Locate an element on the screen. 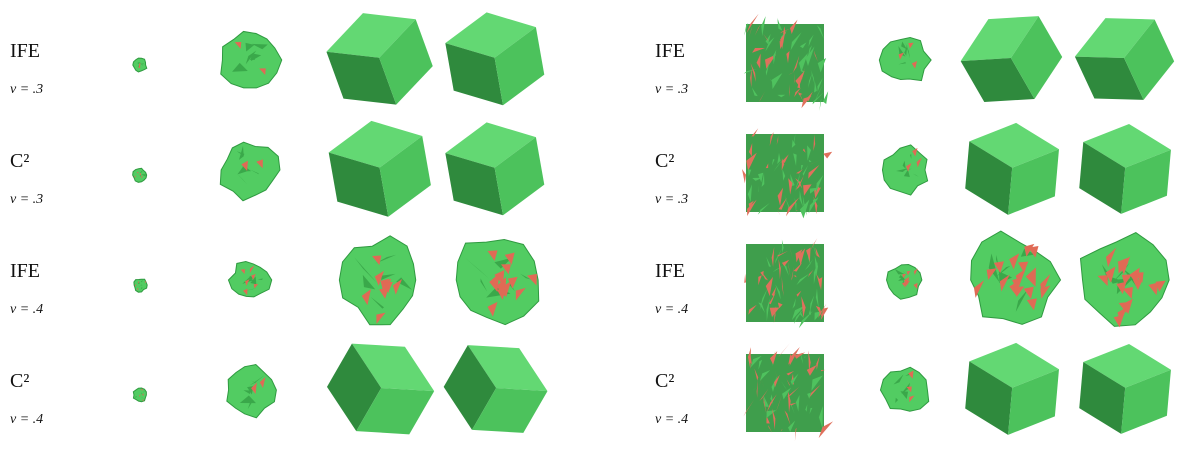 This screenshot has height=450, width=1182. method-label: C² is located at coordinates (664, 161).